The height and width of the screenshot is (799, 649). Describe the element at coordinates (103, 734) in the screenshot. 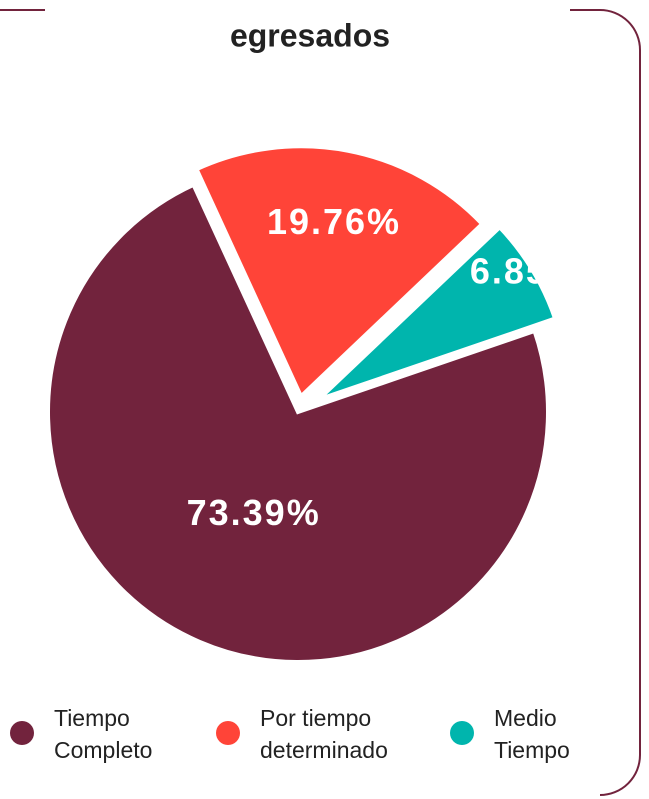

I see `legend-label: Tiempo Completo` at that location.